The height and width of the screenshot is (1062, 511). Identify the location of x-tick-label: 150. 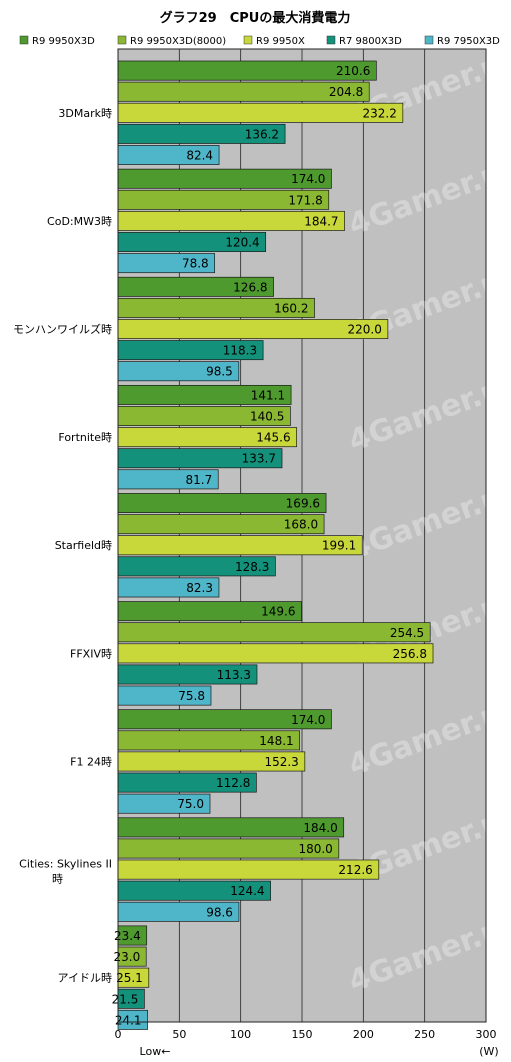
(302, 1034).